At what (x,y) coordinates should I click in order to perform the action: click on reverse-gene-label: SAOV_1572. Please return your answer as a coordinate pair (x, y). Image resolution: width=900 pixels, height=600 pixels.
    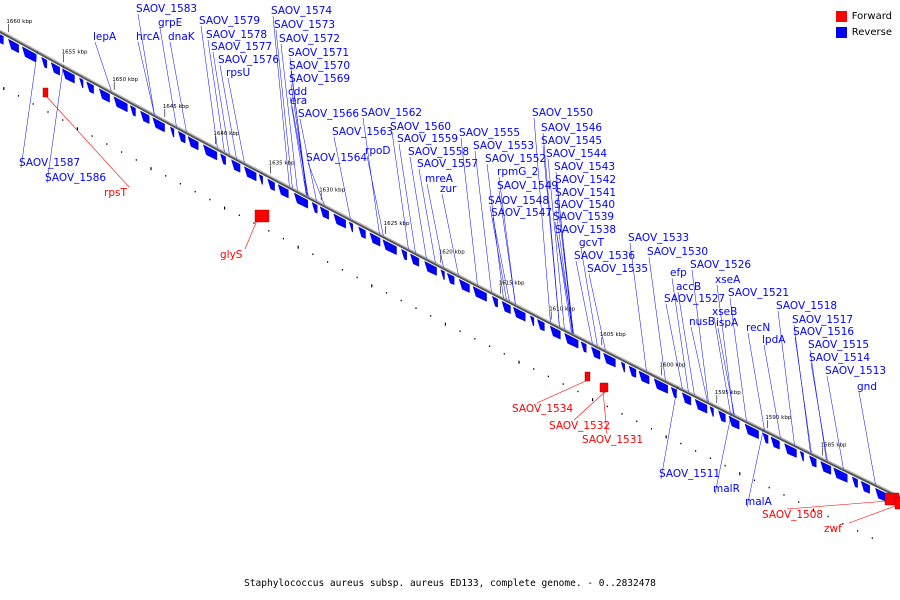
    Looking at the image, I should click on (309, 39).